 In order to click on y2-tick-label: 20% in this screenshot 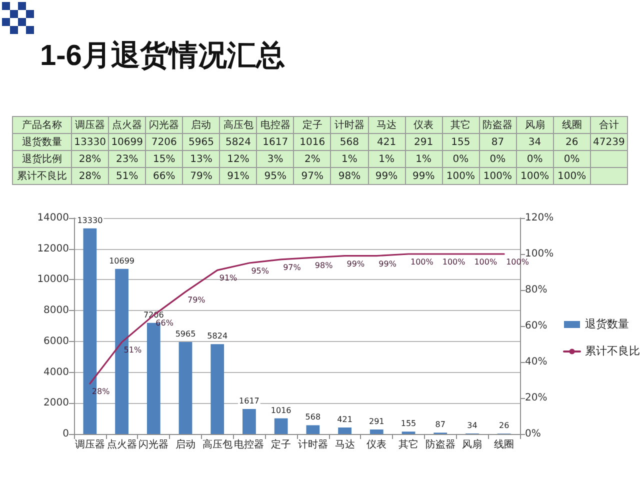, I will do `click(536, 398)`.